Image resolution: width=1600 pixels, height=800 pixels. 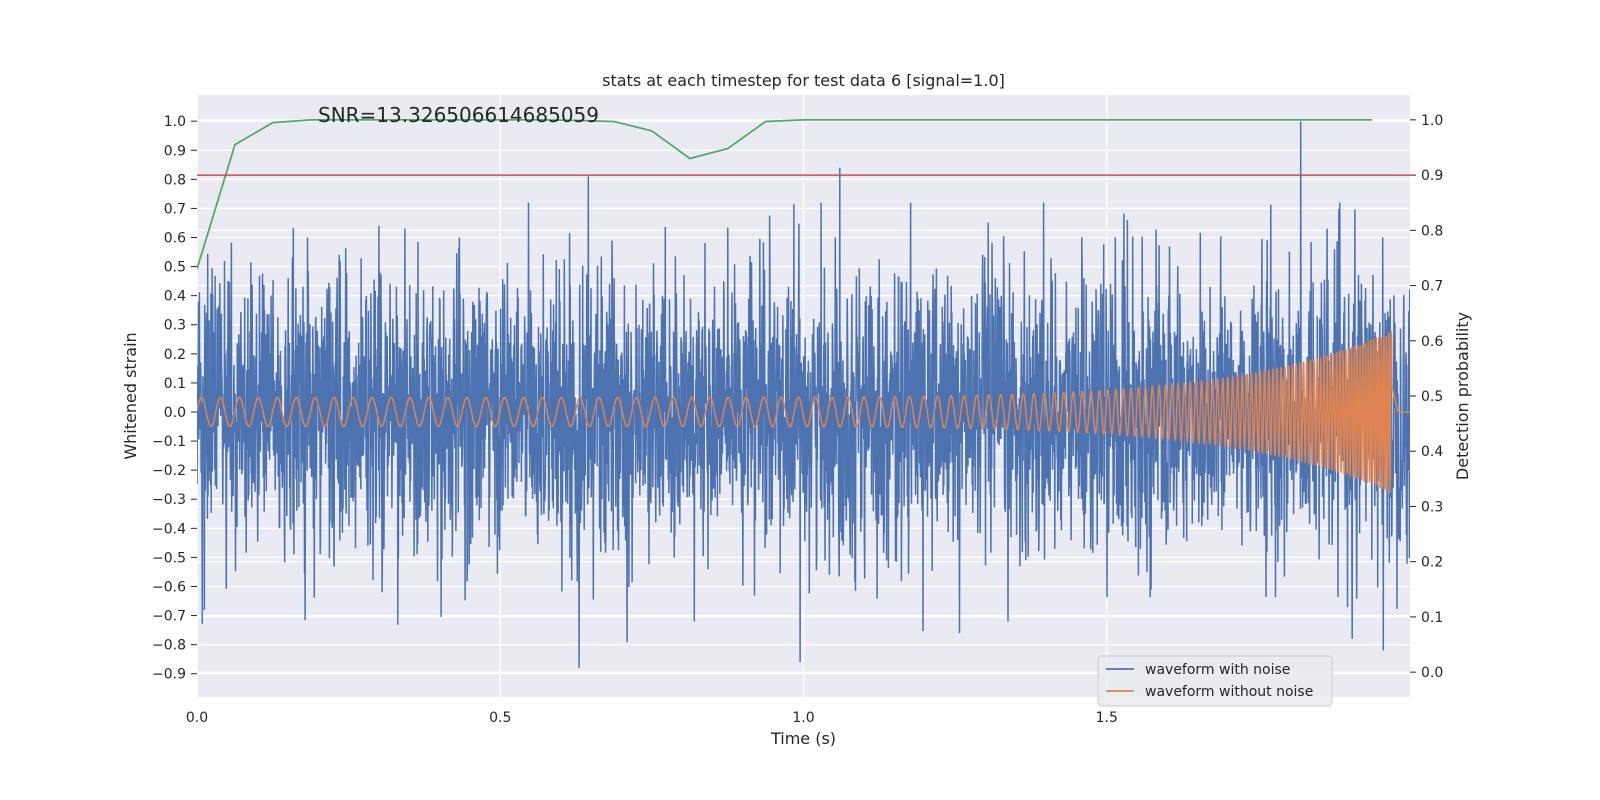 I want to click on y-tick-label: 1.0, so click(x=175, y=122).